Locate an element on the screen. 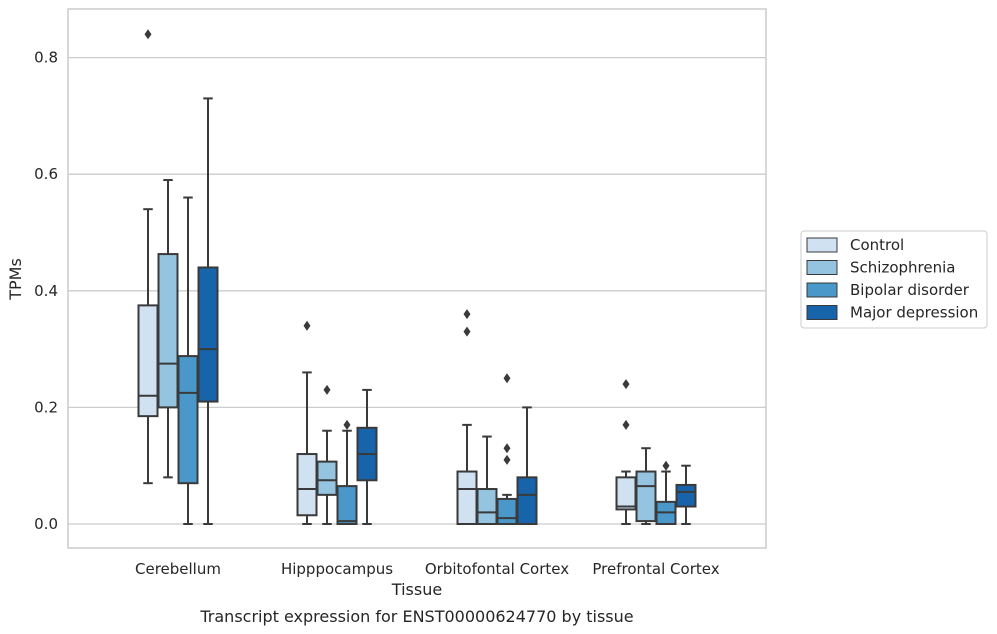  y-tick-label: 0.8 is located at coordinates (46, 58).